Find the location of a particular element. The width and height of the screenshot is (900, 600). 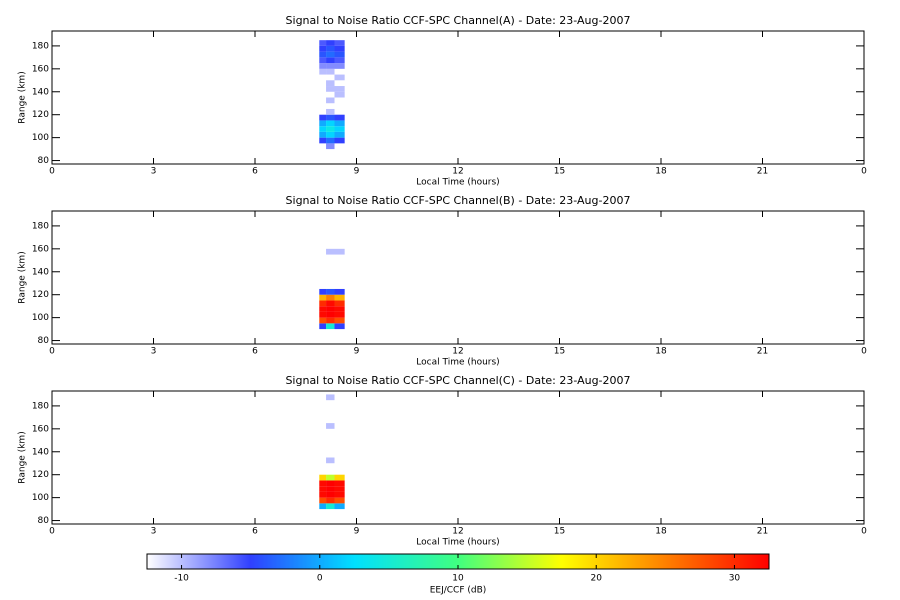

y-tick-label: 100 is located at coordinates (40, 138).